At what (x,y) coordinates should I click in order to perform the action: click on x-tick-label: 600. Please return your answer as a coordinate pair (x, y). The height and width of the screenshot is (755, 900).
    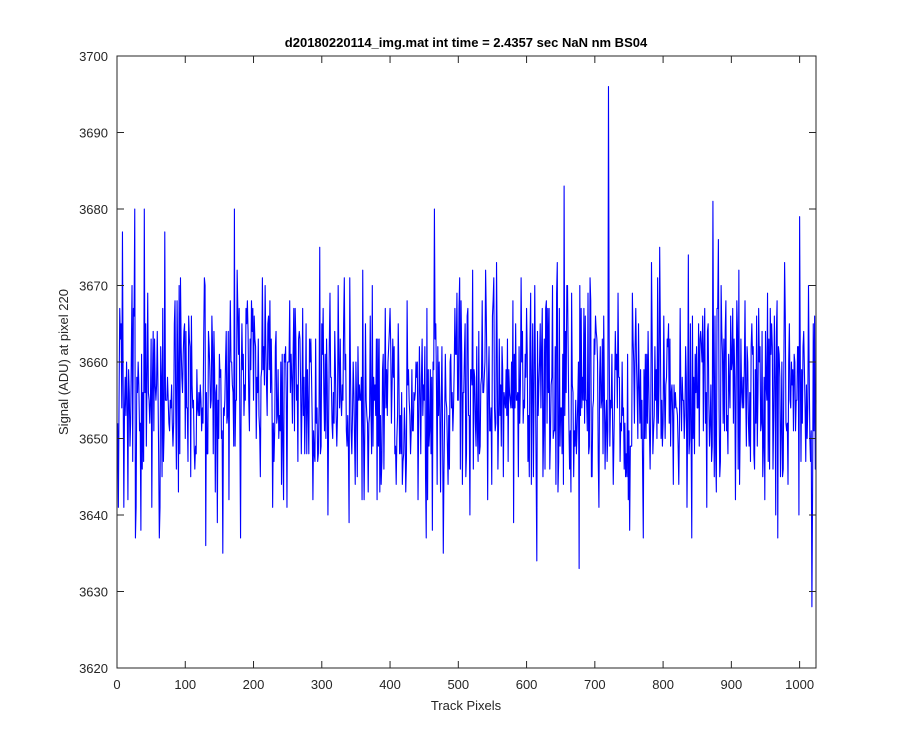
    Looking at the image, I should click on (527, 684).